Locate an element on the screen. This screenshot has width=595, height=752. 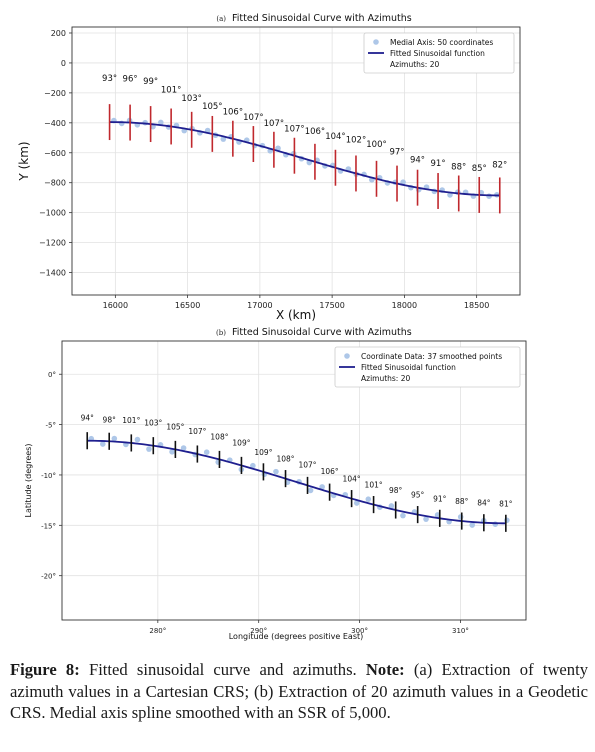
x-tick-label: 16500 is located at coordinates (187, 305).